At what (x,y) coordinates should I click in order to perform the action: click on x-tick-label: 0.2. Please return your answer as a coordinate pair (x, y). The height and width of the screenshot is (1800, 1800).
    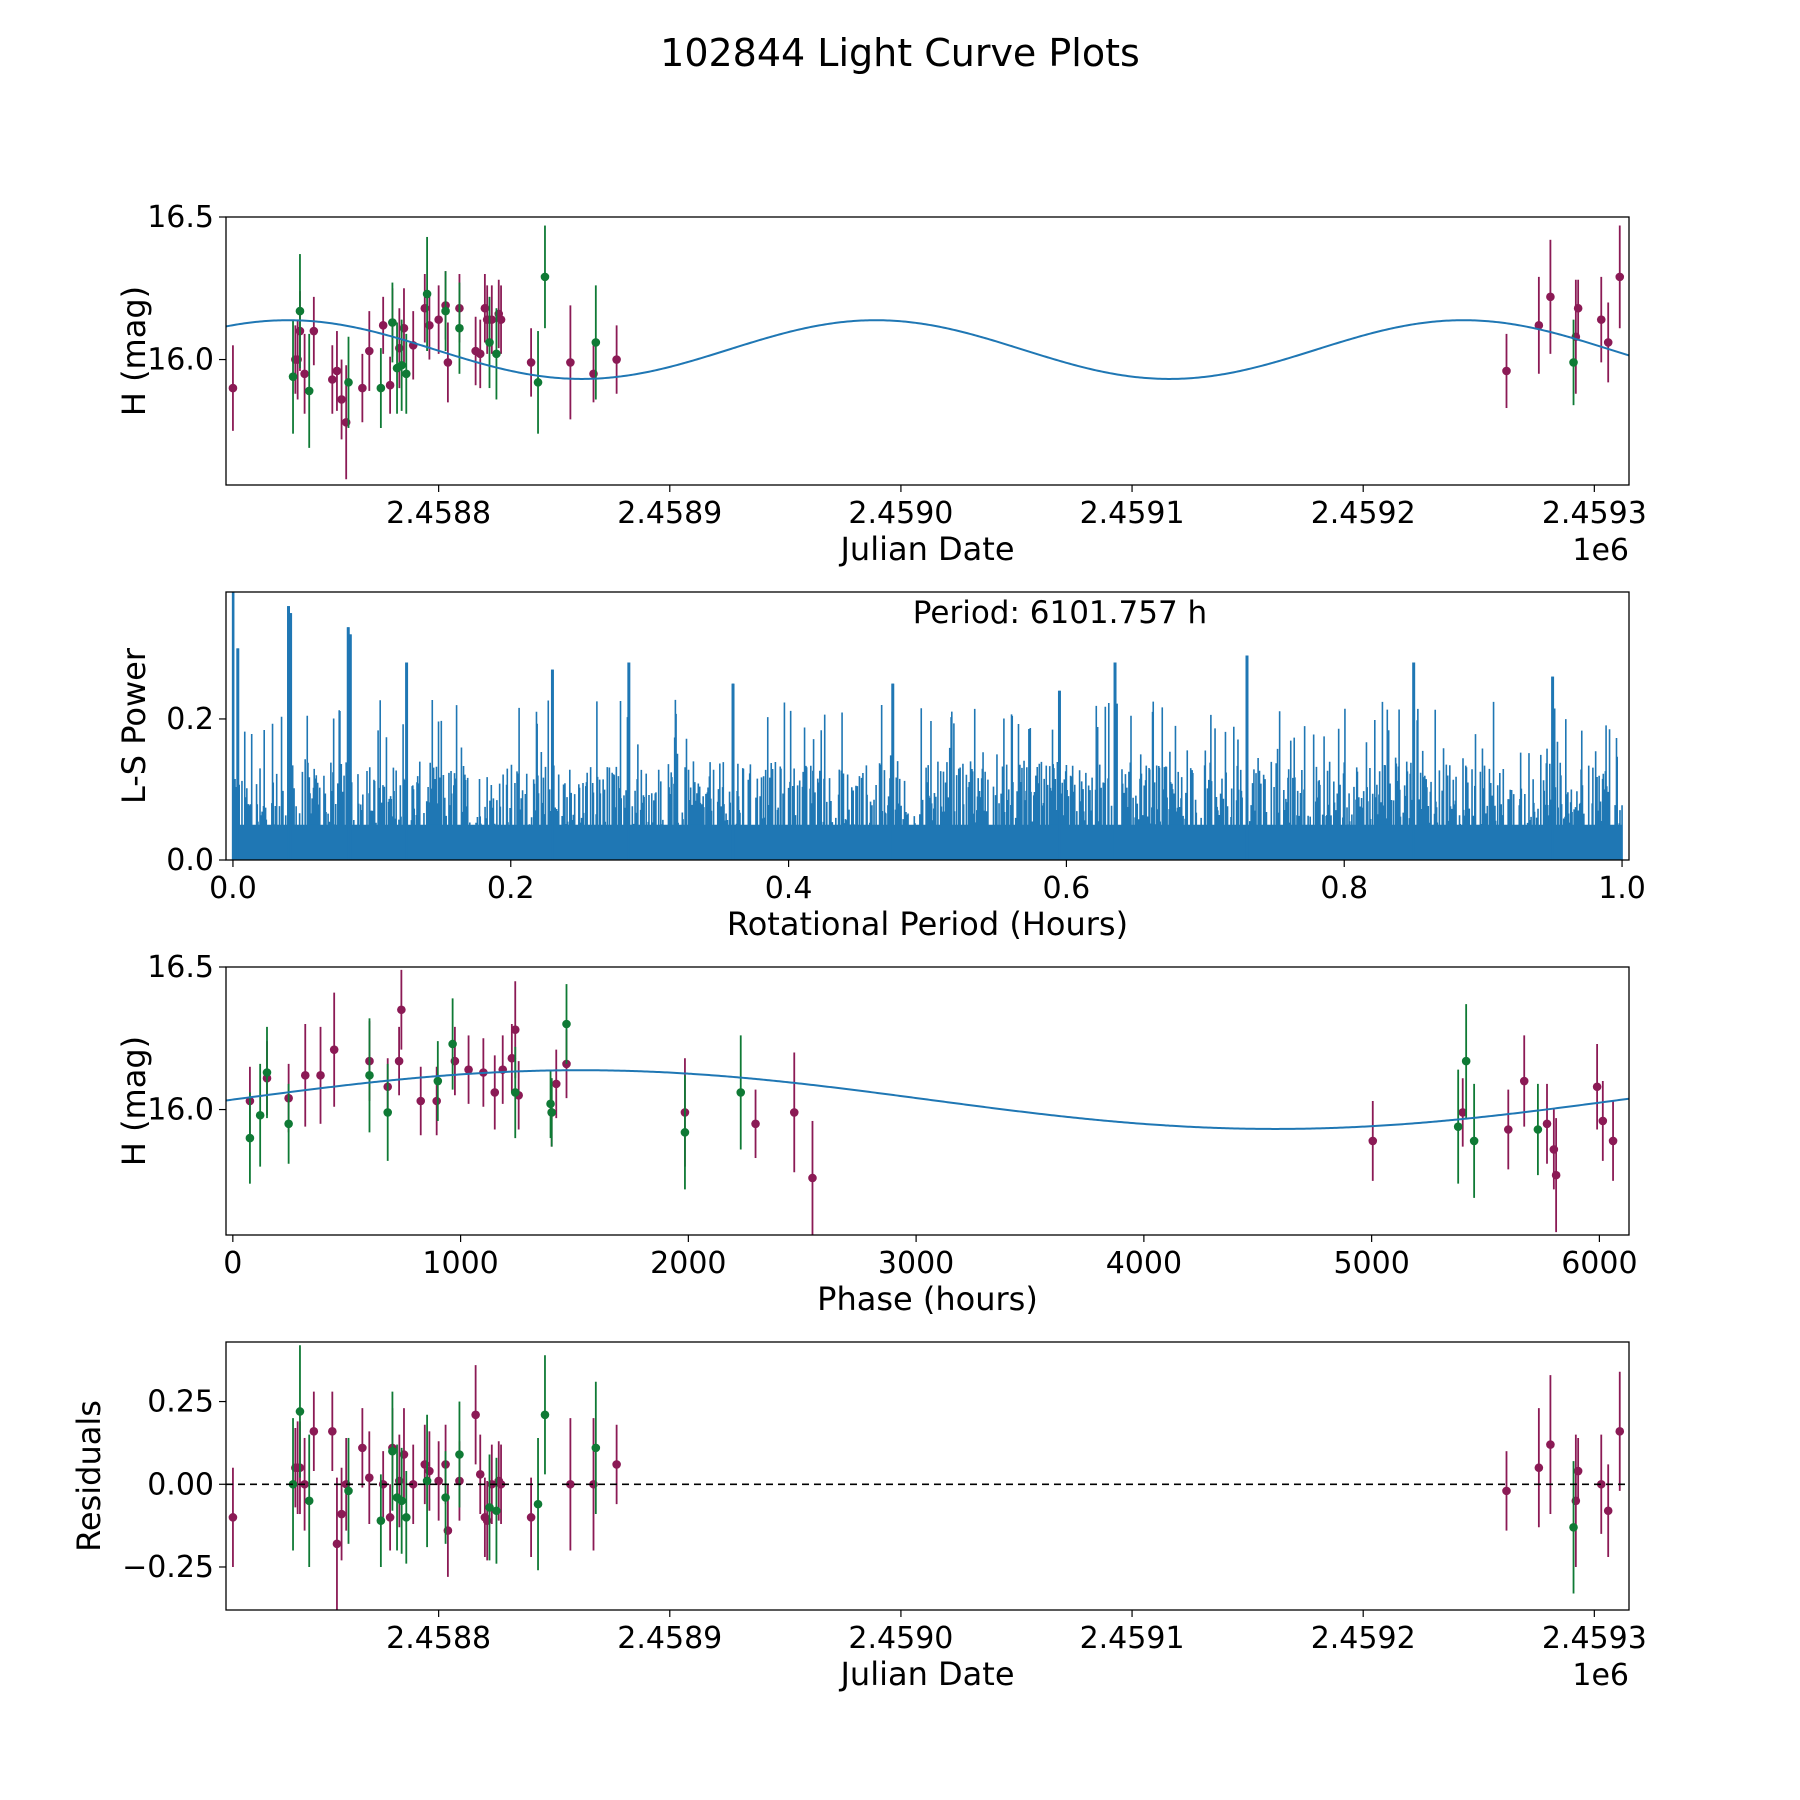
    Looking at the image, I should click on (511, 888).